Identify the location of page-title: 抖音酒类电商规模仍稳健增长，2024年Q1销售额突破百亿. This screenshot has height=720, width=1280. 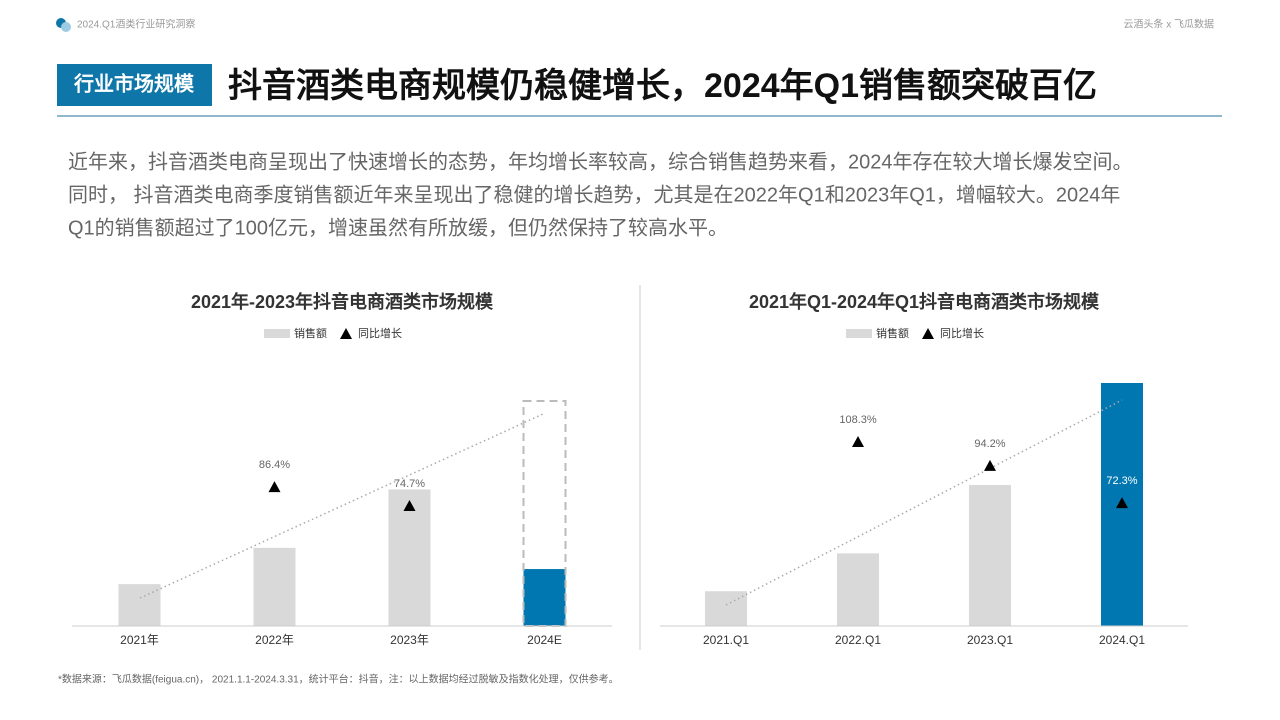
(662, 86).